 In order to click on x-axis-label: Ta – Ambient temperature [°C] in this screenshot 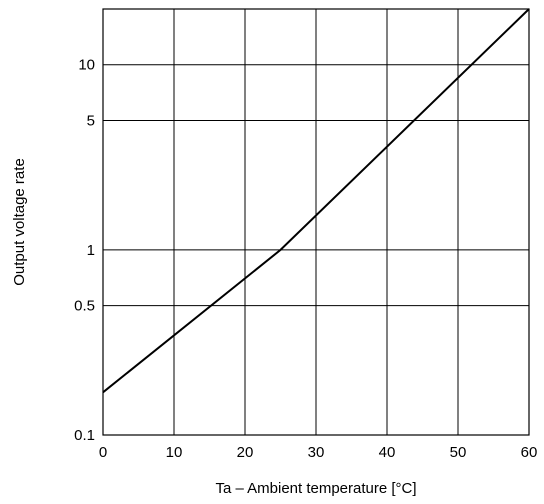, I will do `click(315, 488)`.